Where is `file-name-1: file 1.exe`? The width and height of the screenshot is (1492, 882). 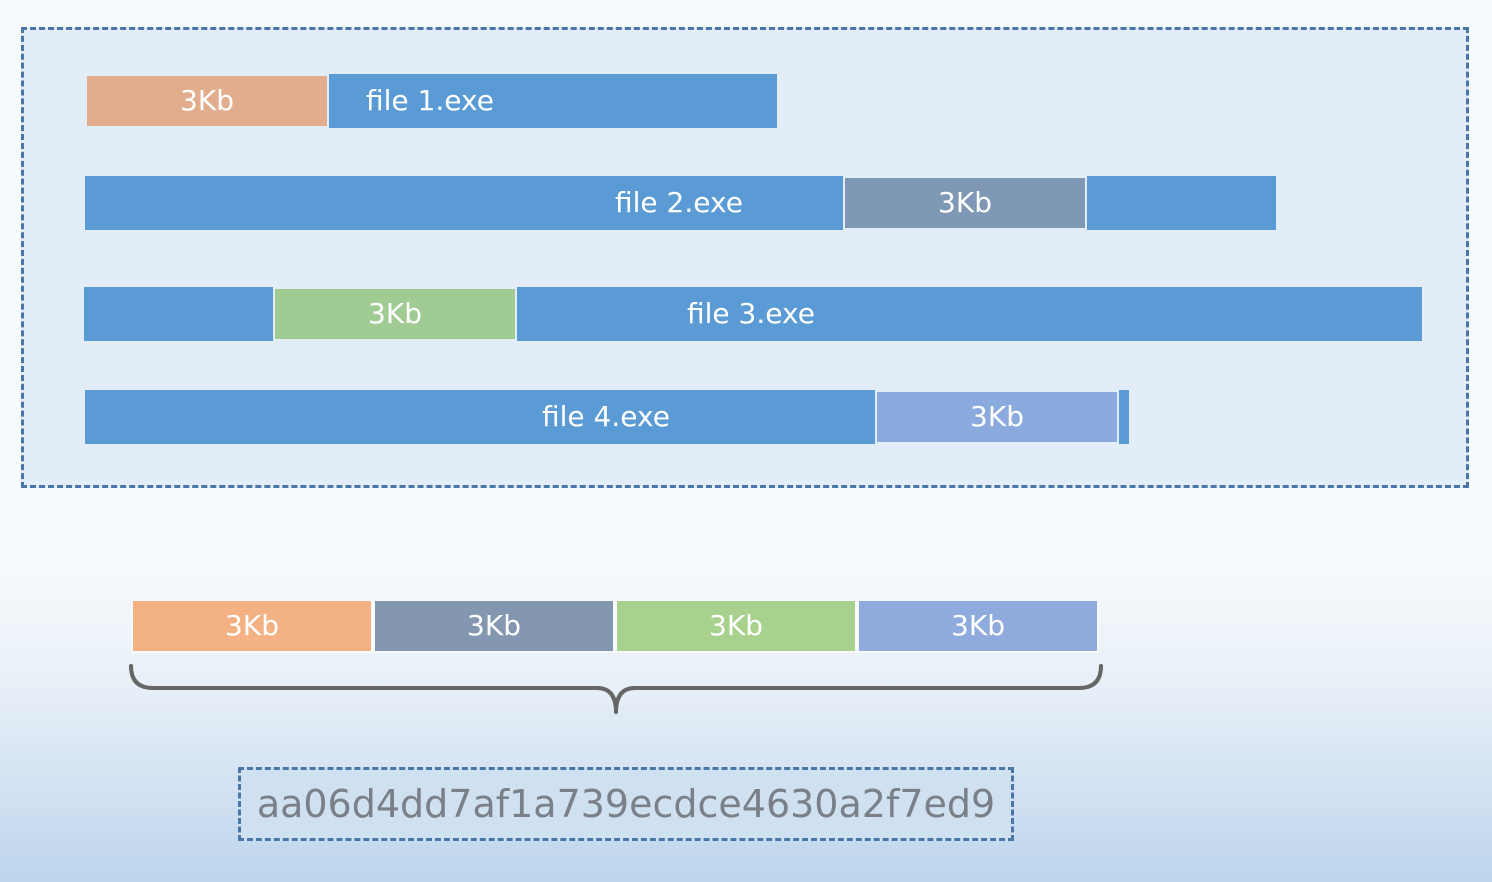
file-name-1: file 1.exe is located at coordinates (430, 100).